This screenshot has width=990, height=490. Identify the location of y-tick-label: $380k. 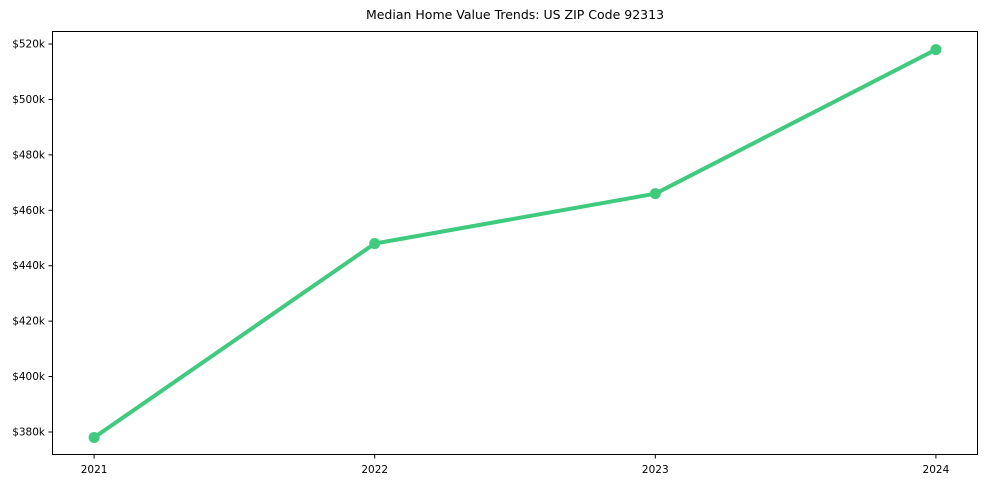
(29, 432).